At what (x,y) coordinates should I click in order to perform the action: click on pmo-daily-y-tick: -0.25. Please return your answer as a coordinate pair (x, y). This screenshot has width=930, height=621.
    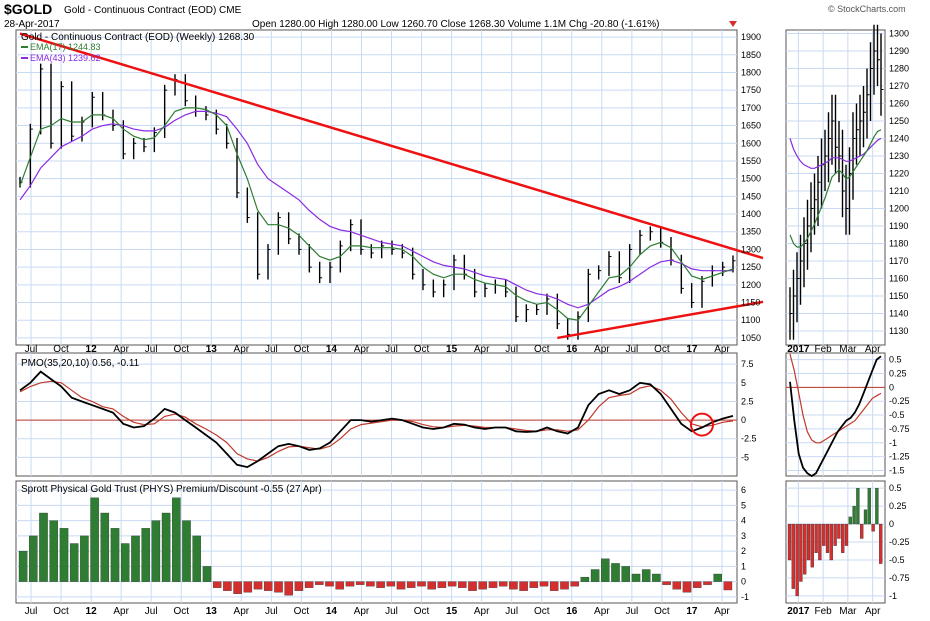
    Looking at the image, I should click on (899, 401).